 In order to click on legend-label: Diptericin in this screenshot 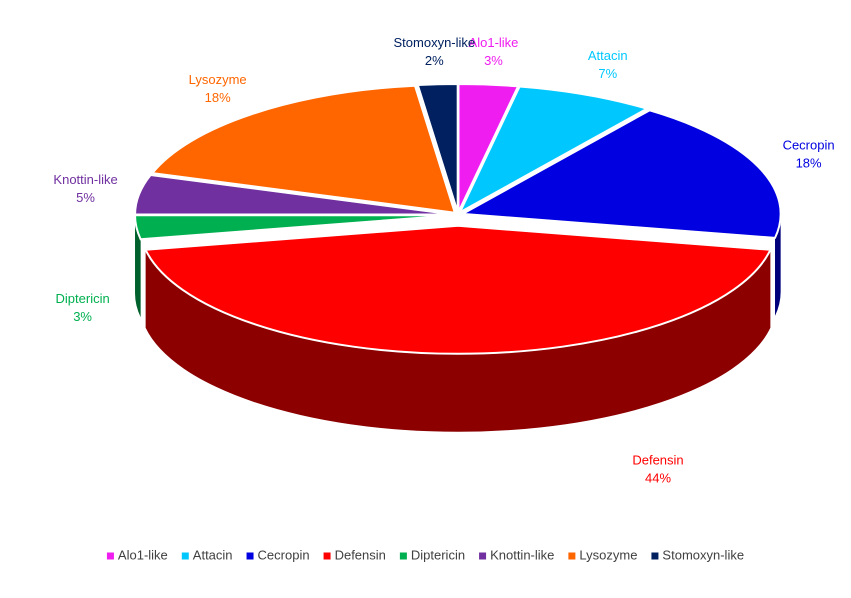, I will do `click(438, 554)`.